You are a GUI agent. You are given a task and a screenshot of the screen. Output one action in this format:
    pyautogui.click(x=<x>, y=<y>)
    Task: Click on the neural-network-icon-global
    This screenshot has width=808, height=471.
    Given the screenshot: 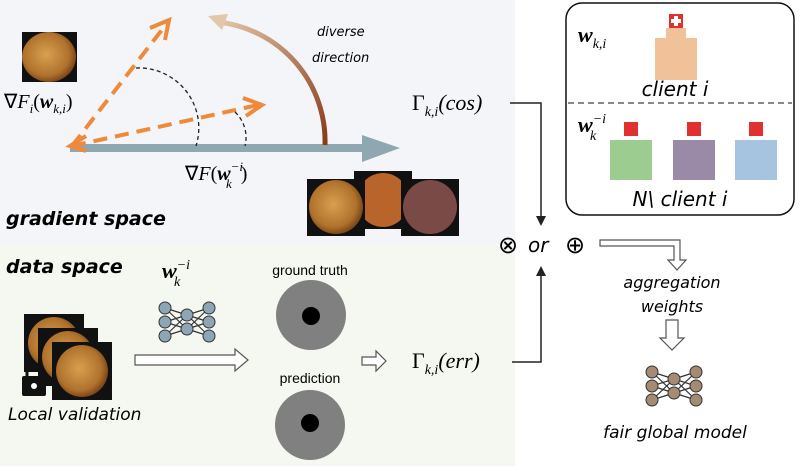 What is the action you would take?
    pyautogui.click(x=674, y=386)
    